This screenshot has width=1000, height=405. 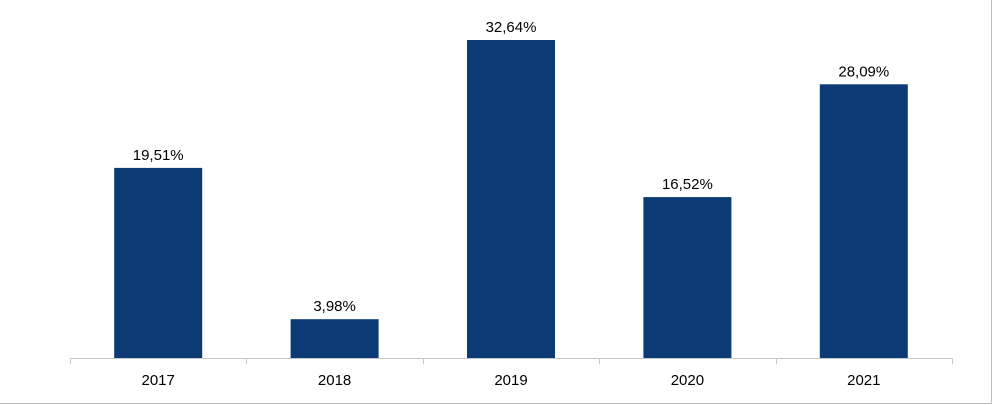 I want to click on bar-2019, so click(x=511, y=199).